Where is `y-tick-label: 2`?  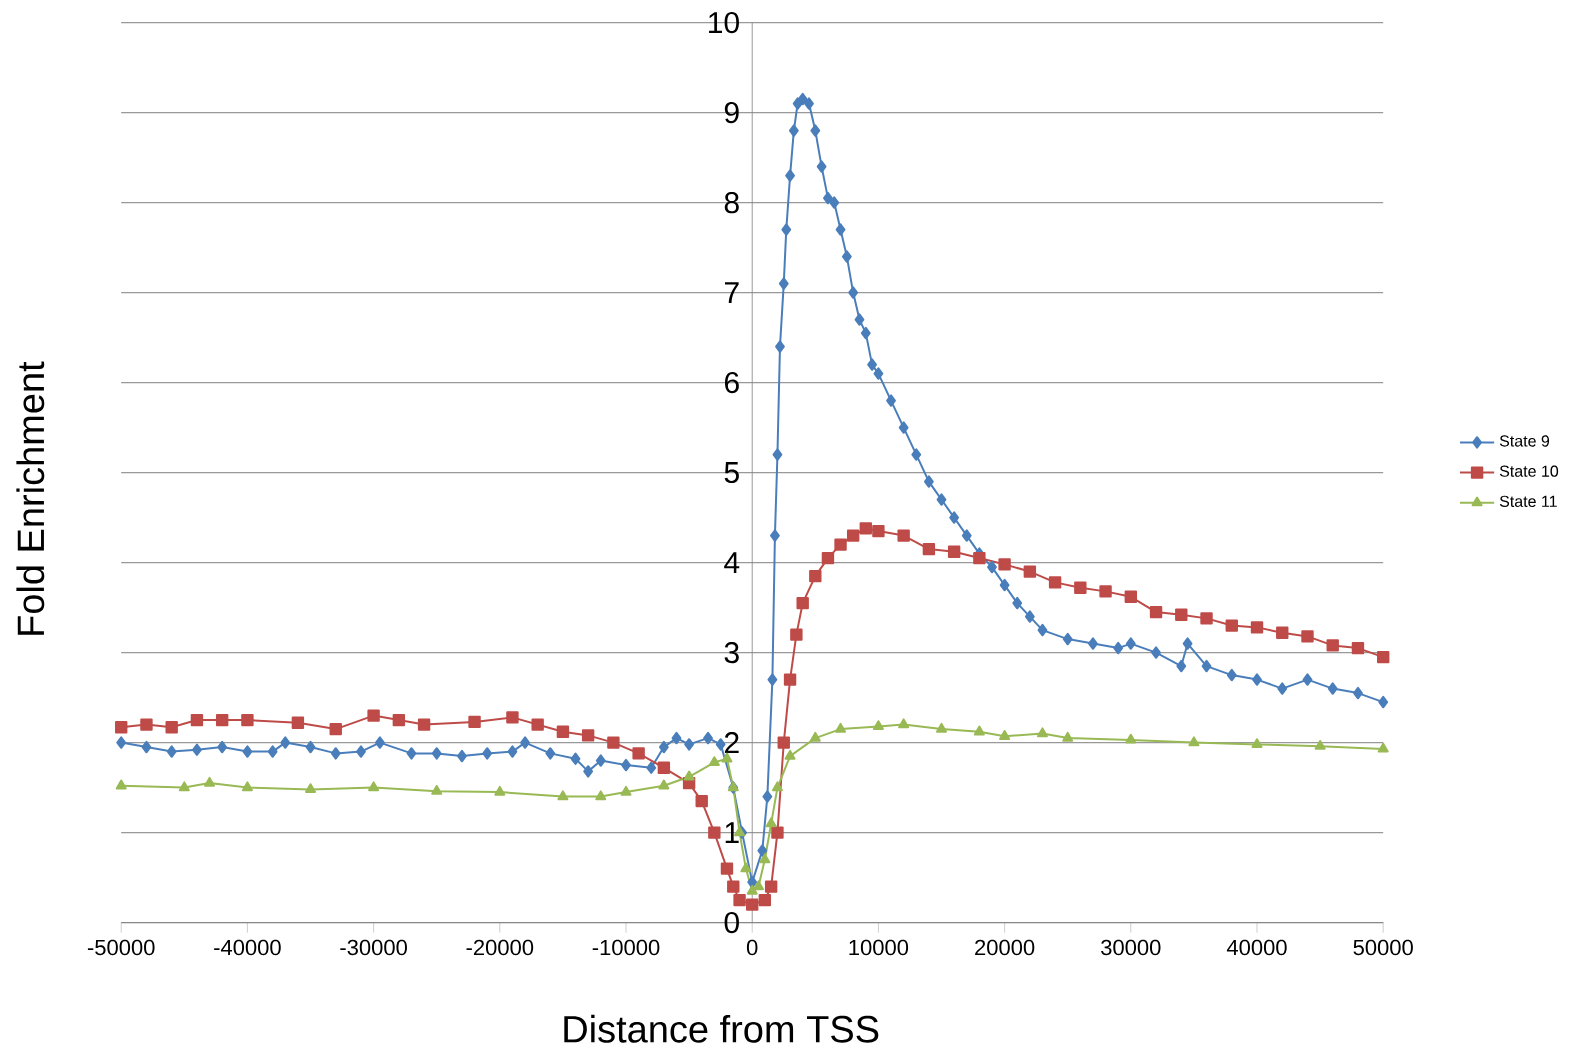
y-tick-label: 2 is located at coordinates (731, 743).